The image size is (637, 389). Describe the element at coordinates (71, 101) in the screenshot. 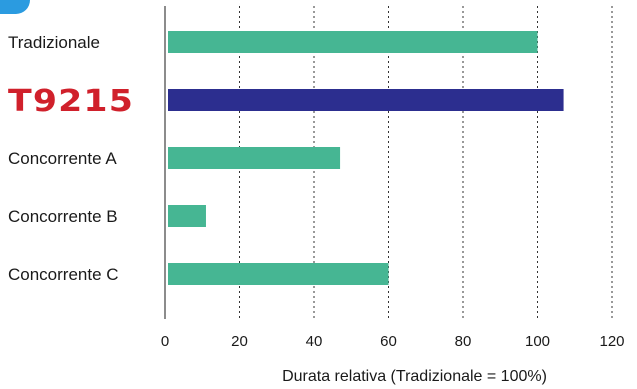

I see `category-logo-label: T9215` at that location.